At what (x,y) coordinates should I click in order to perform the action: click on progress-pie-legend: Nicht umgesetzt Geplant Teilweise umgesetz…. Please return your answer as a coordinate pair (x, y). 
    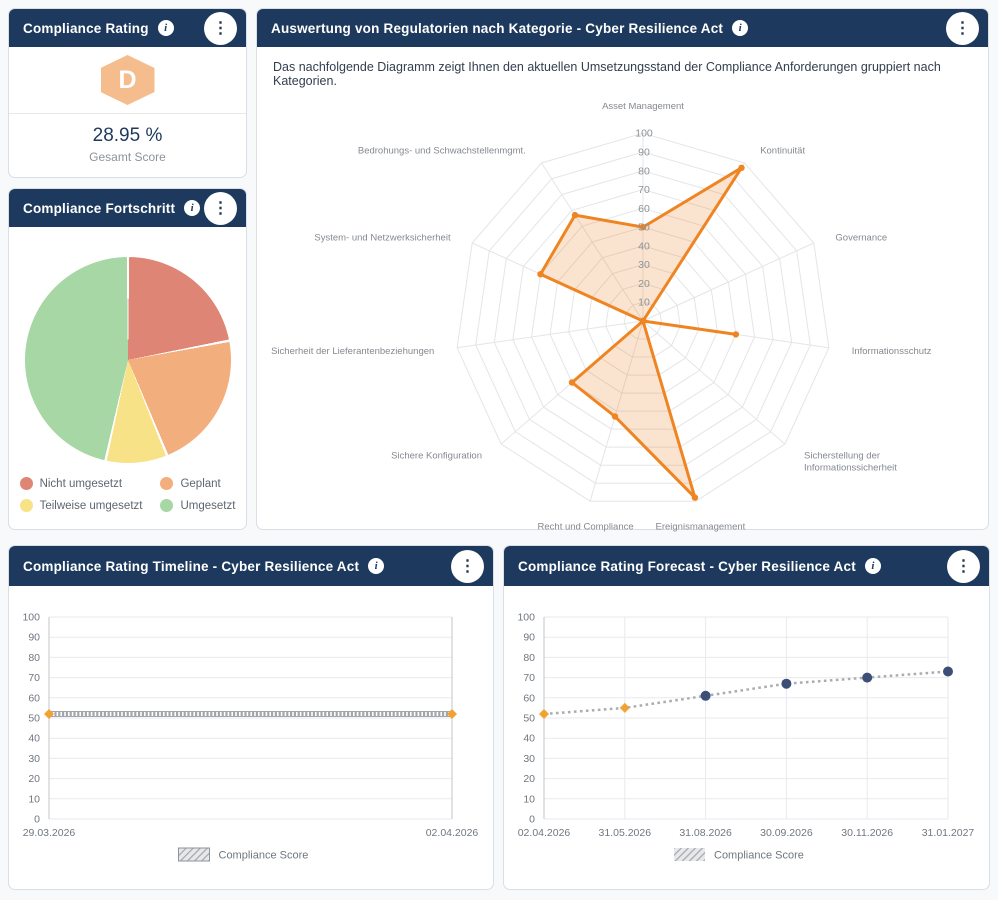
    Looking at the image, I should click on (127, 494).